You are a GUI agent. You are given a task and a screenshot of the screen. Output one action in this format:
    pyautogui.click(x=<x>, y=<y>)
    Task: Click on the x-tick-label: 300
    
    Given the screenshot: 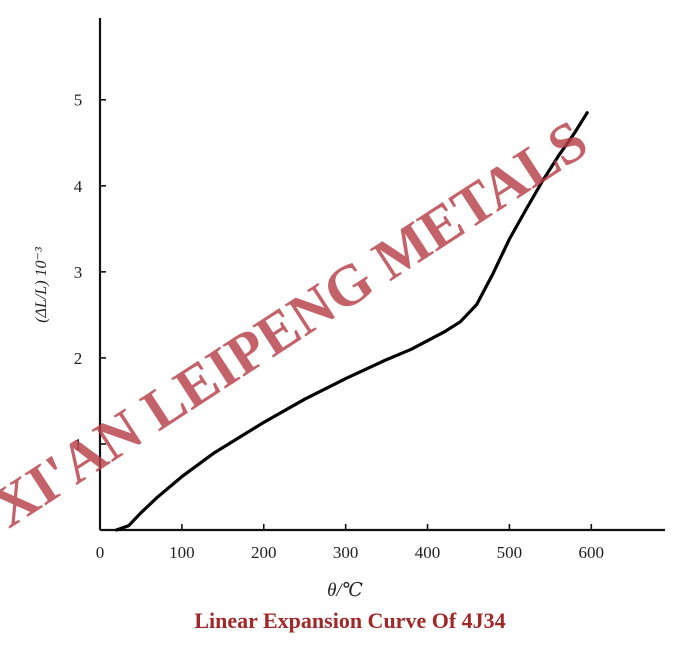 What is the action you would take?
    pyautogui.click(x=346, y=552)
    